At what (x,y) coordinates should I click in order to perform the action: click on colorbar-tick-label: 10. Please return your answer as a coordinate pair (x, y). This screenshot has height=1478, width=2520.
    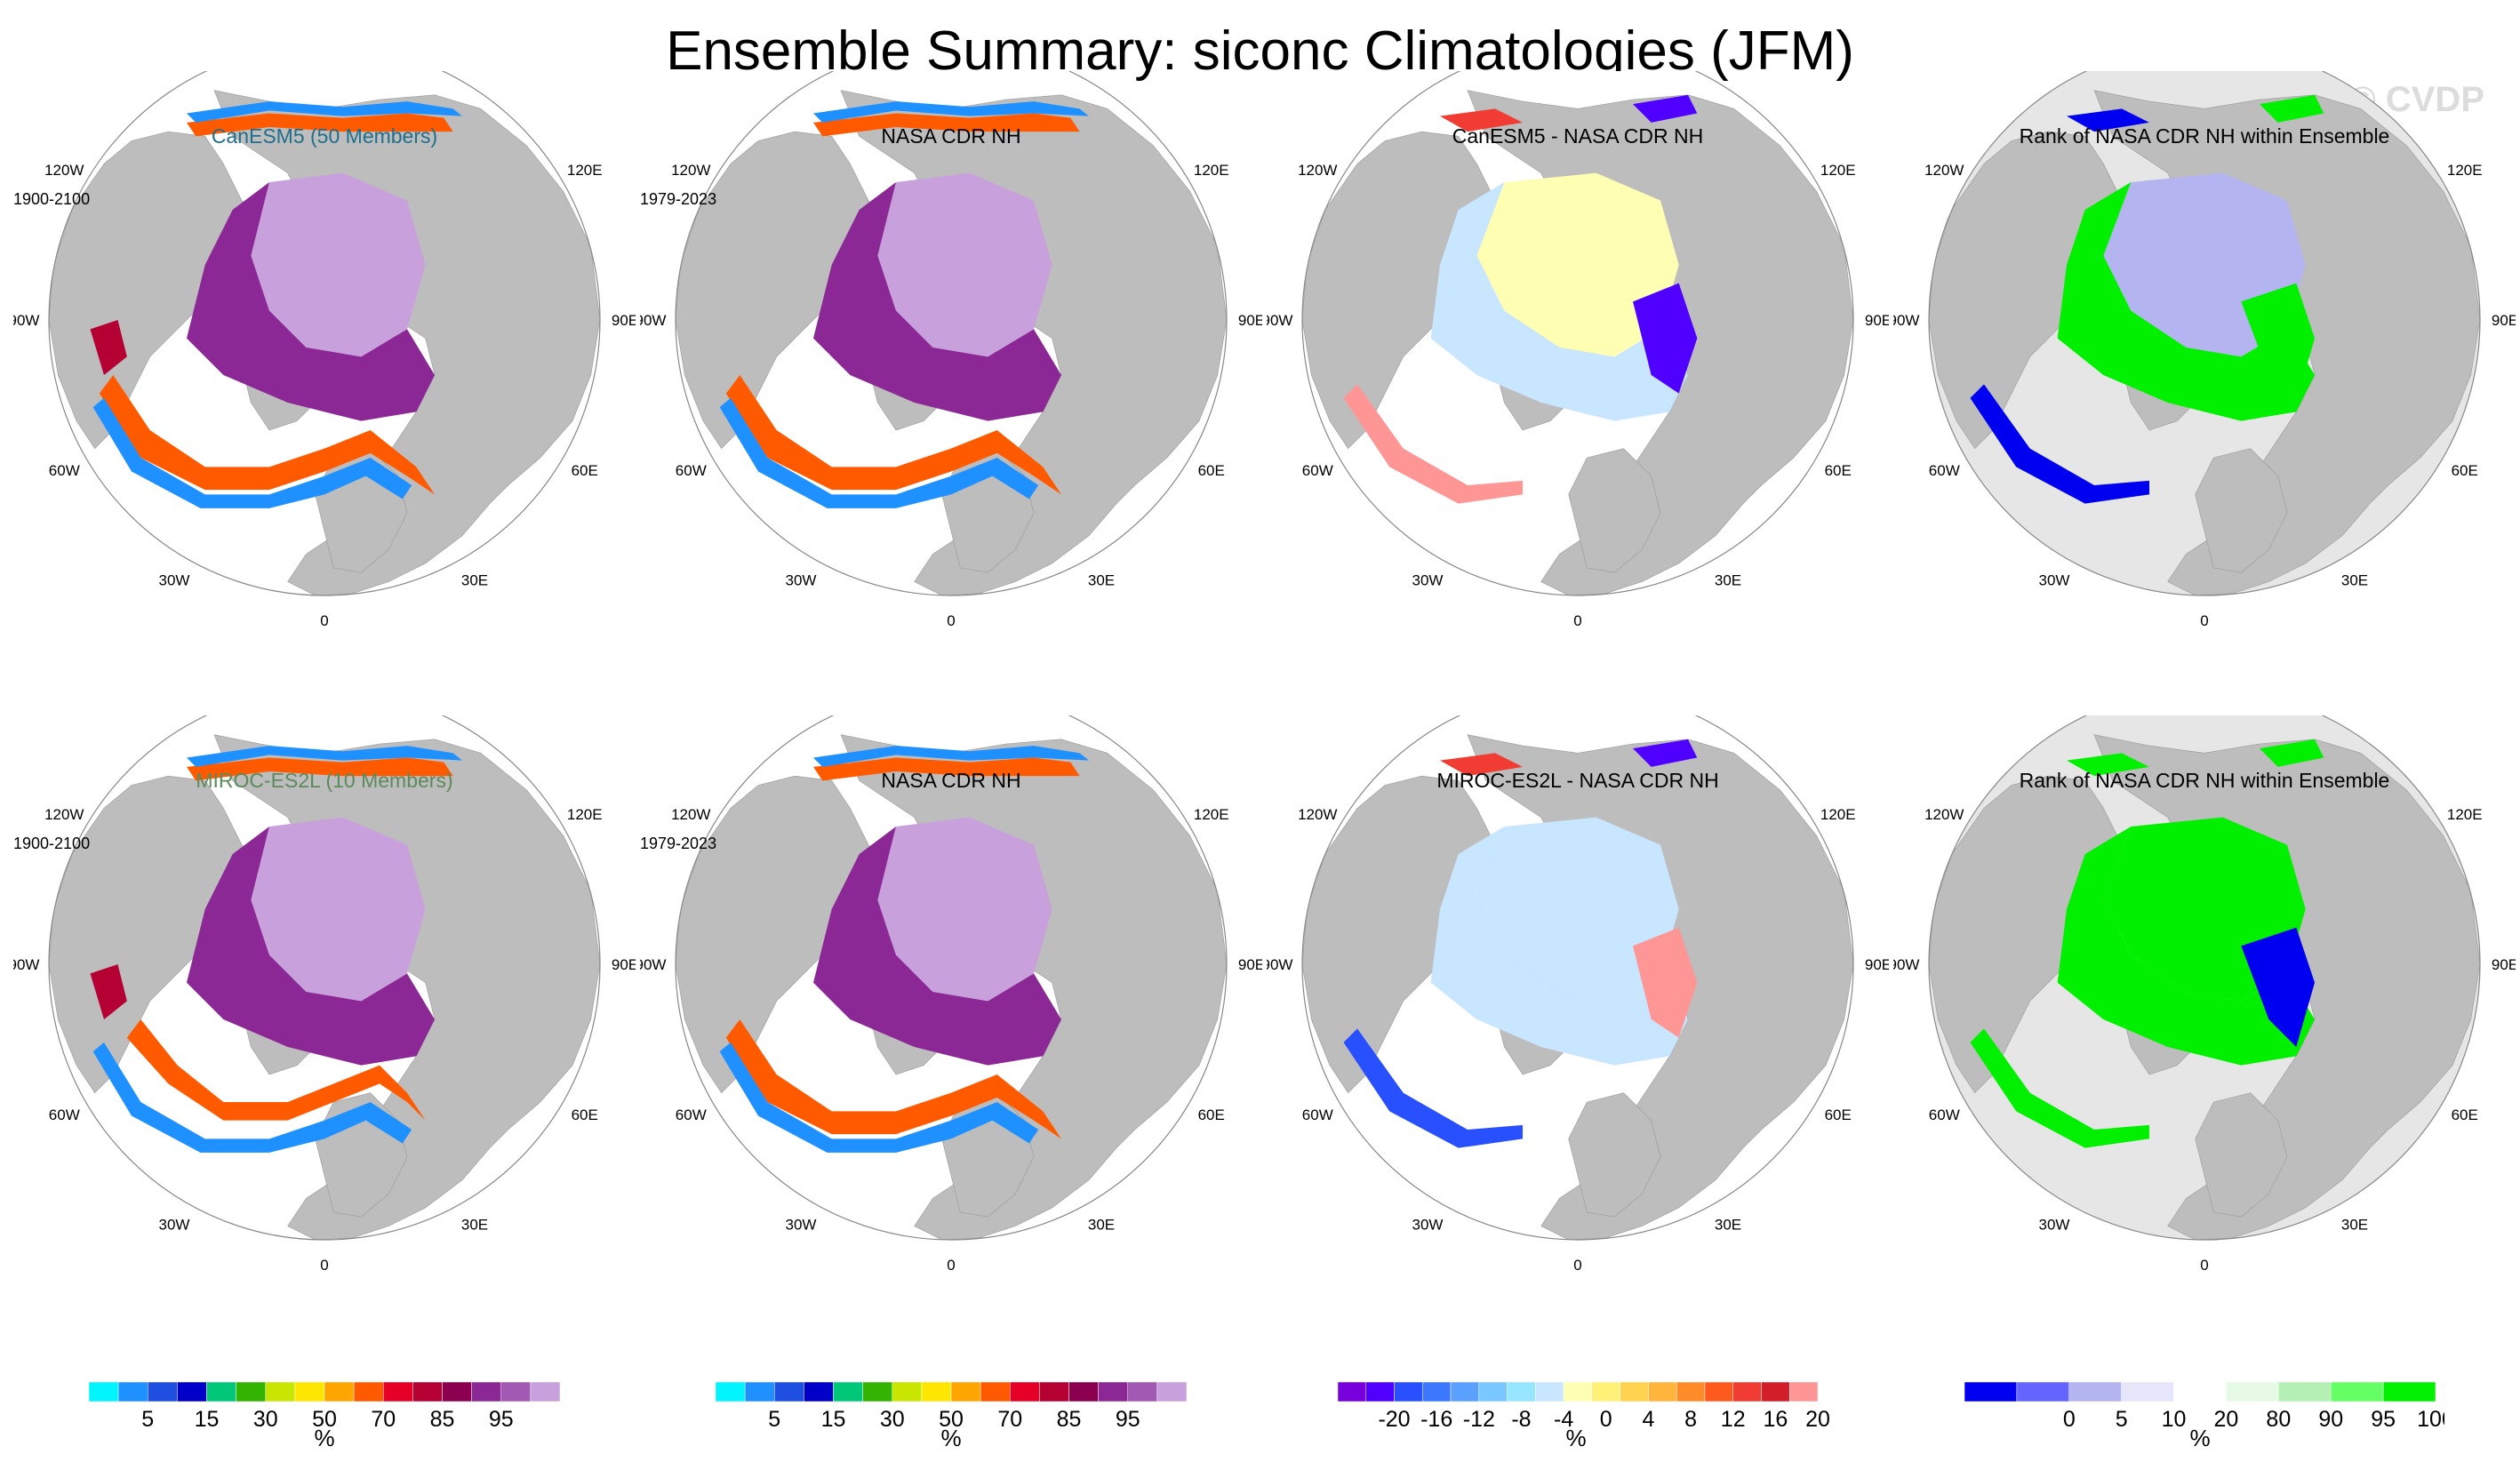
    Looking at the image, I should click on (2174, 1419).